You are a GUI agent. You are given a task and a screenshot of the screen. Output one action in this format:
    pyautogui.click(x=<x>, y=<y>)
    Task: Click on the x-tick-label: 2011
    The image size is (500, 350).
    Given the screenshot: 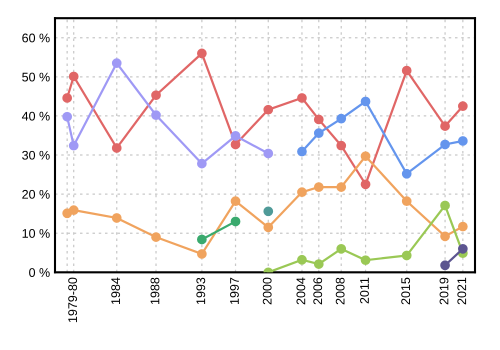 What is the action you would take?
    pyautogui.click(x=364, y=291)
    